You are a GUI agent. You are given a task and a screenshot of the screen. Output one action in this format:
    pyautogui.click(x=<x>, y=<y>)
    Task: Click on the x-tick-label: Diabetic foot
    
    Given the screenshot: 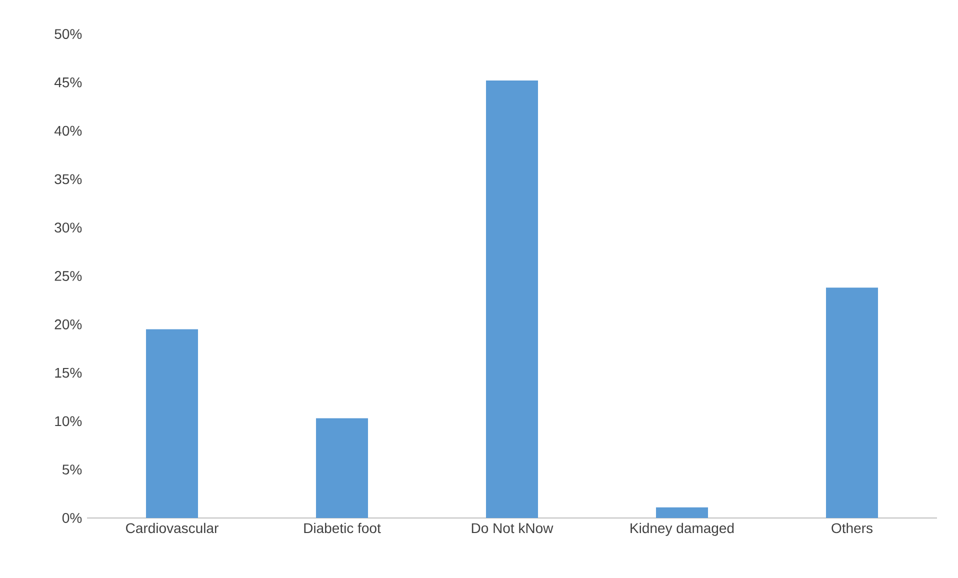 What is the action you would take?
    pyautogui.click(x=342, y=528)
    